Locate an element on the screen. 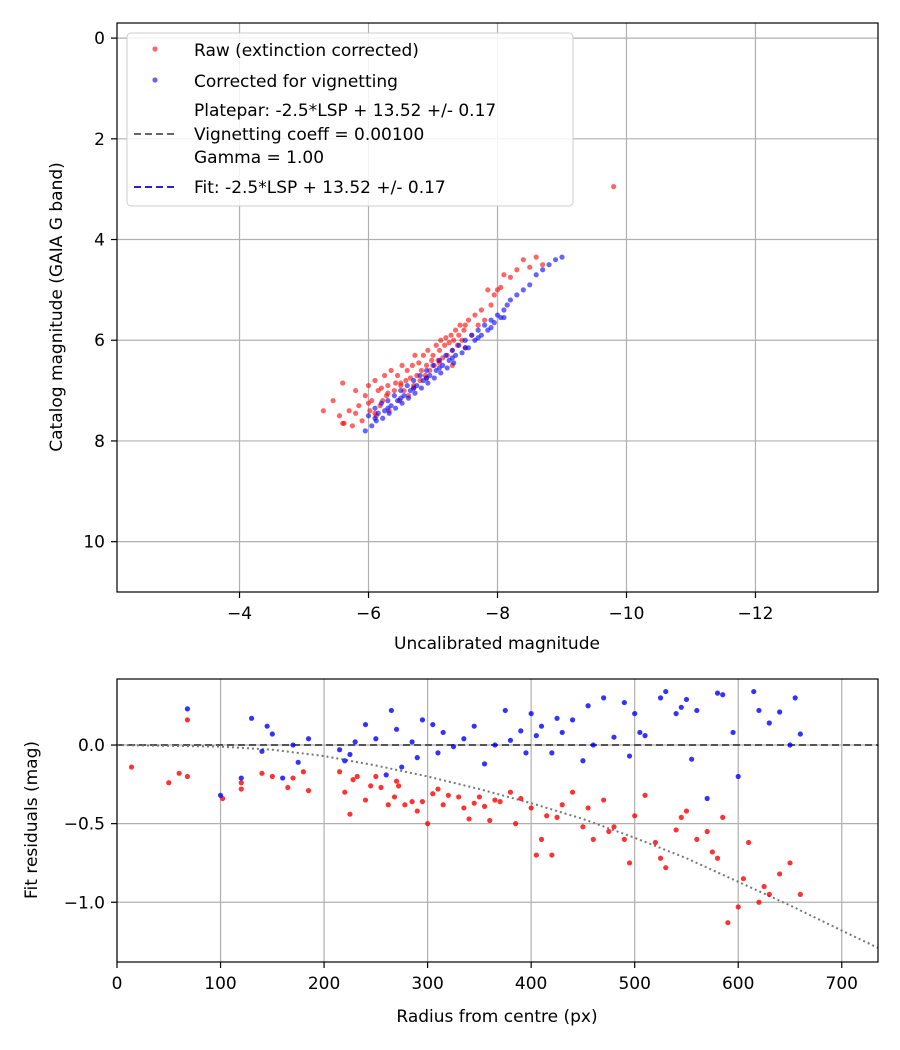 The height and width of the screenshot is (1050, 900). top-scatter-points is located at coordinates (468, 309).